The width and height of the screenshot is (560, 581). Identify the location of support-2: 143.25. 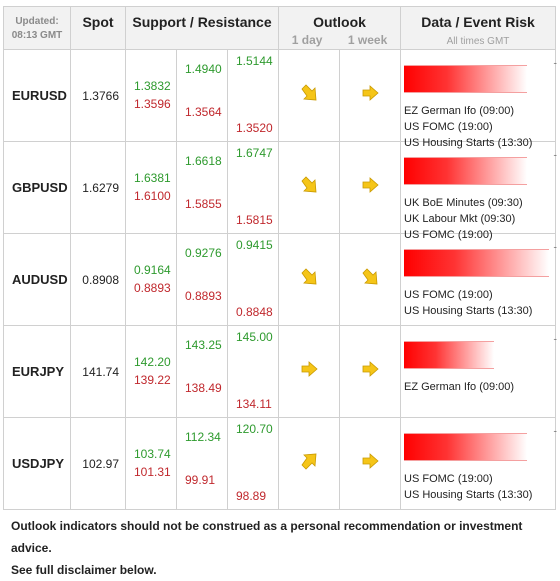
(203, 345).